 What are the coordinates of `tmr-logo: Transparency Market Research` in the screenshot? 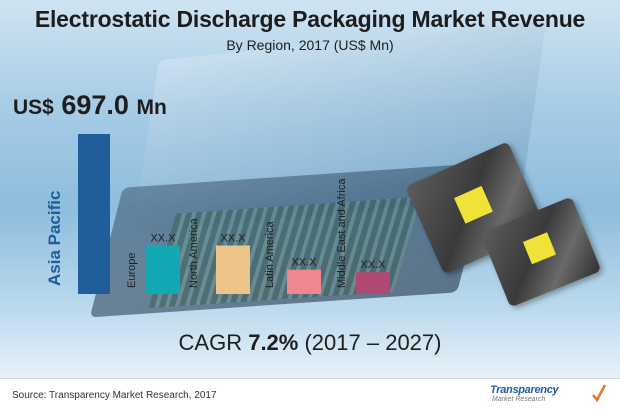 It's located at (550, 396).